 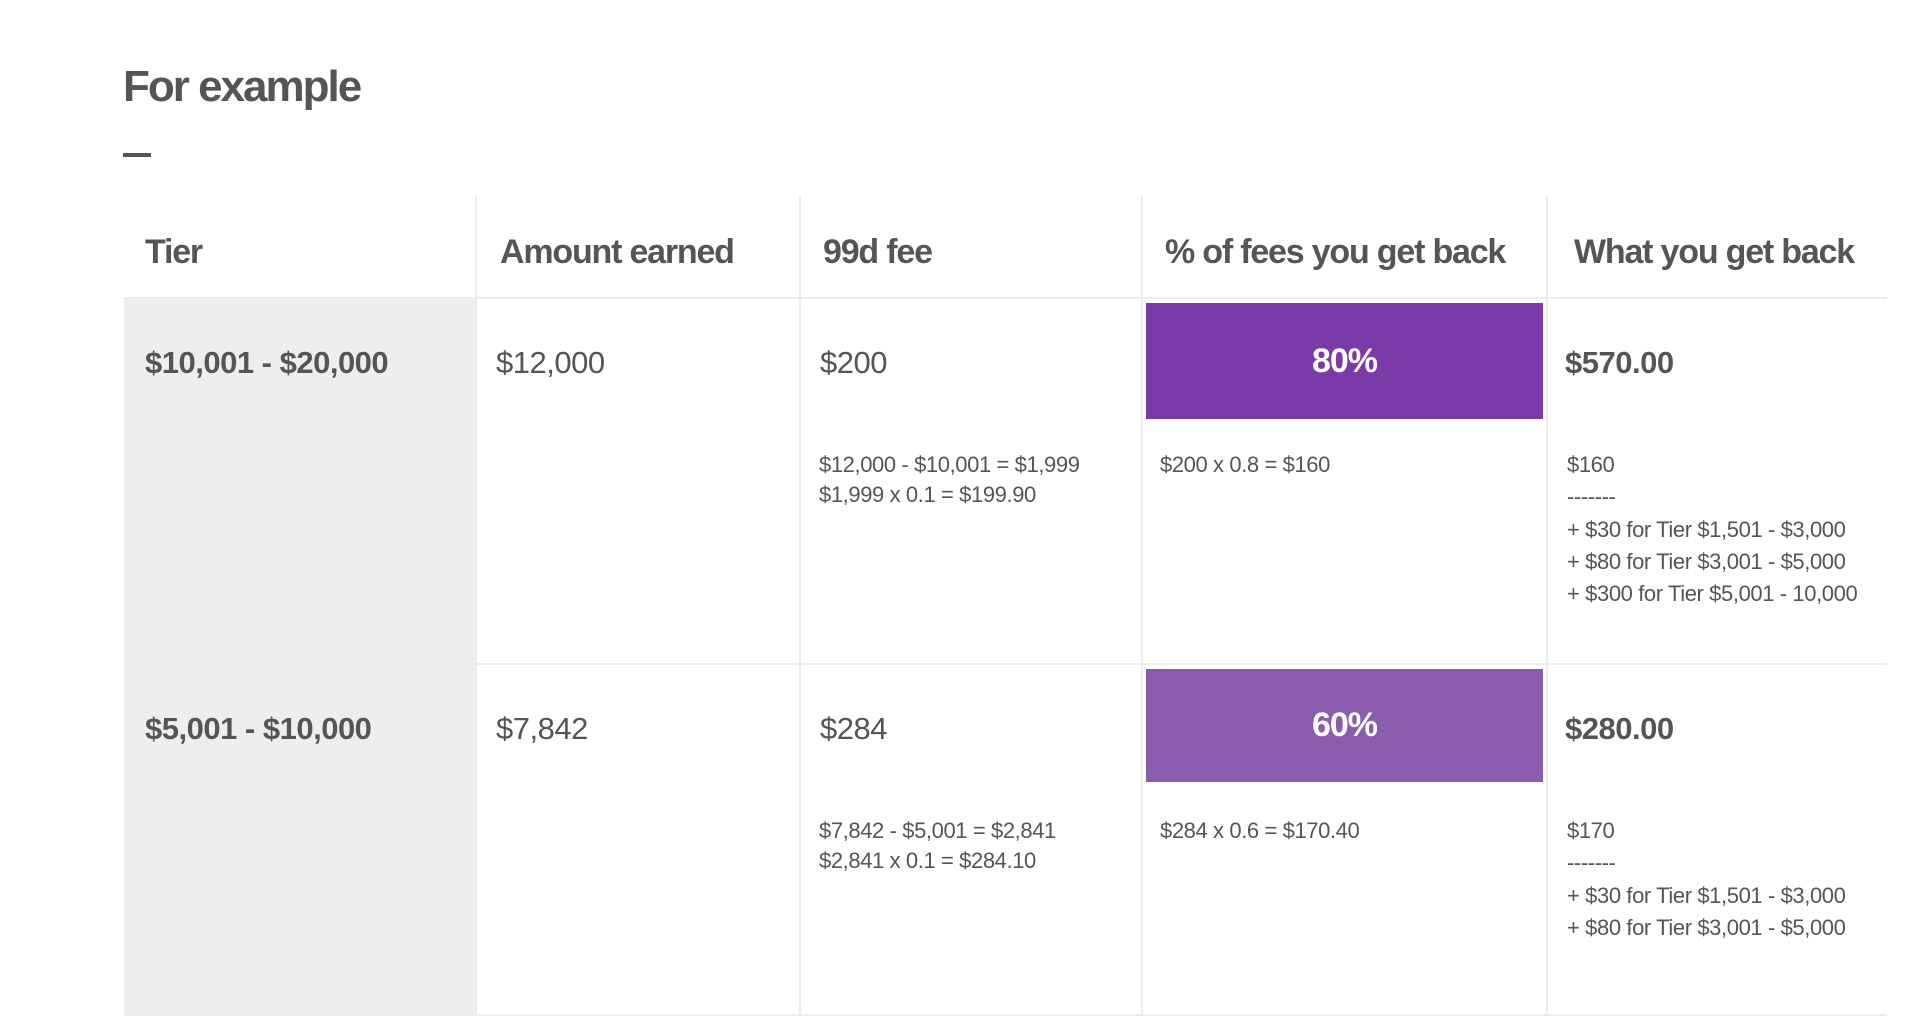 What do you see at coordinates (1619, 362) in the screenshot?
I see `get-back: $570.00` at bounding box center [1619, 362].